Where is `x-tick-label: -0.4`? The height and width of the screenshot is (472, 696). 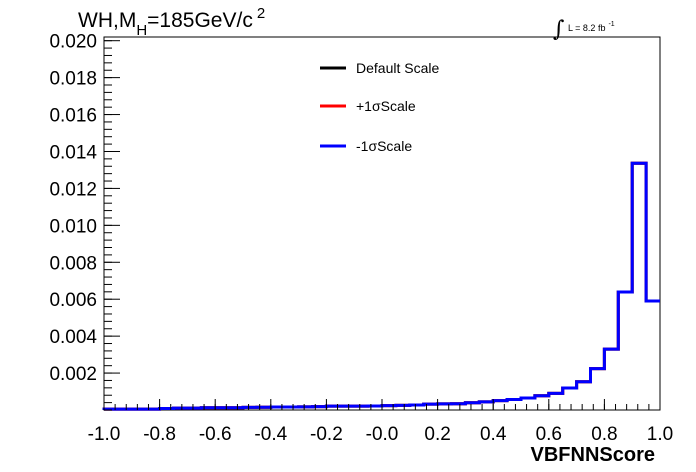 x-tick-label: -0.4 is located at coordinates (270, 434).